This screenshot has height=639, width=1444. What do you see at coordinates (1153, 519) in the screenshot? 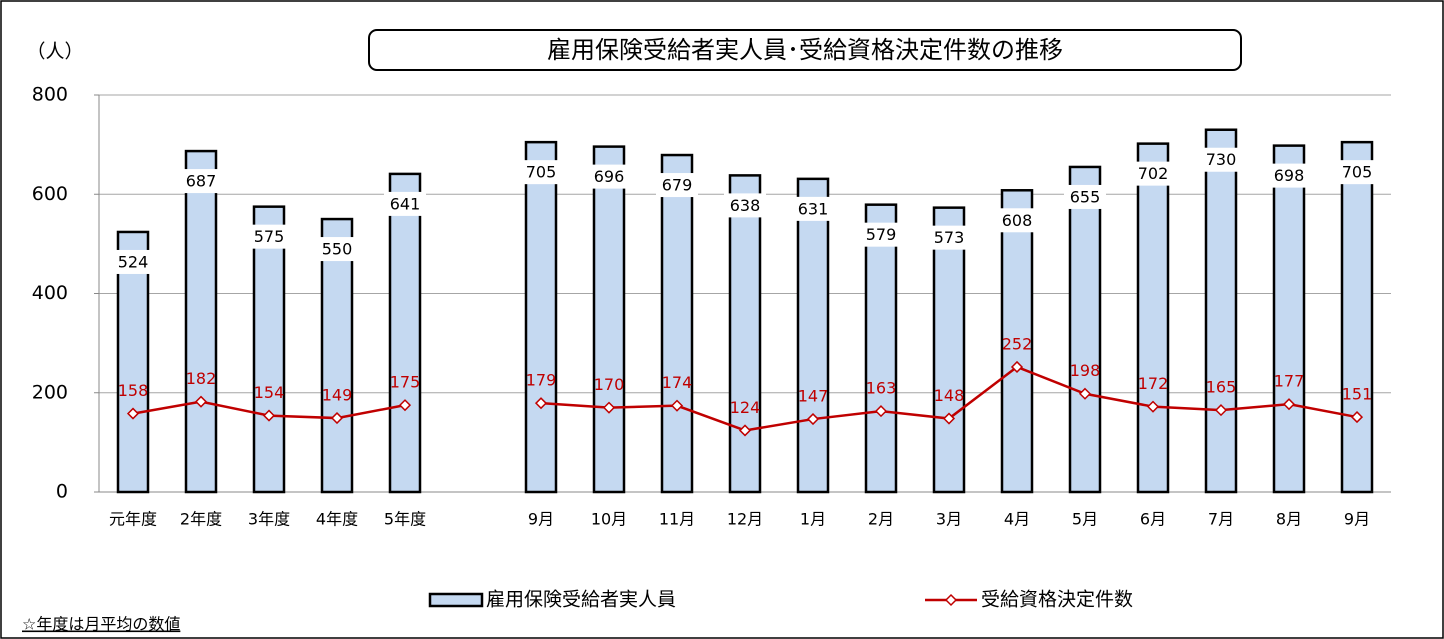
I see `x-tick-label: 6月` at bounding box center [1153, 519].